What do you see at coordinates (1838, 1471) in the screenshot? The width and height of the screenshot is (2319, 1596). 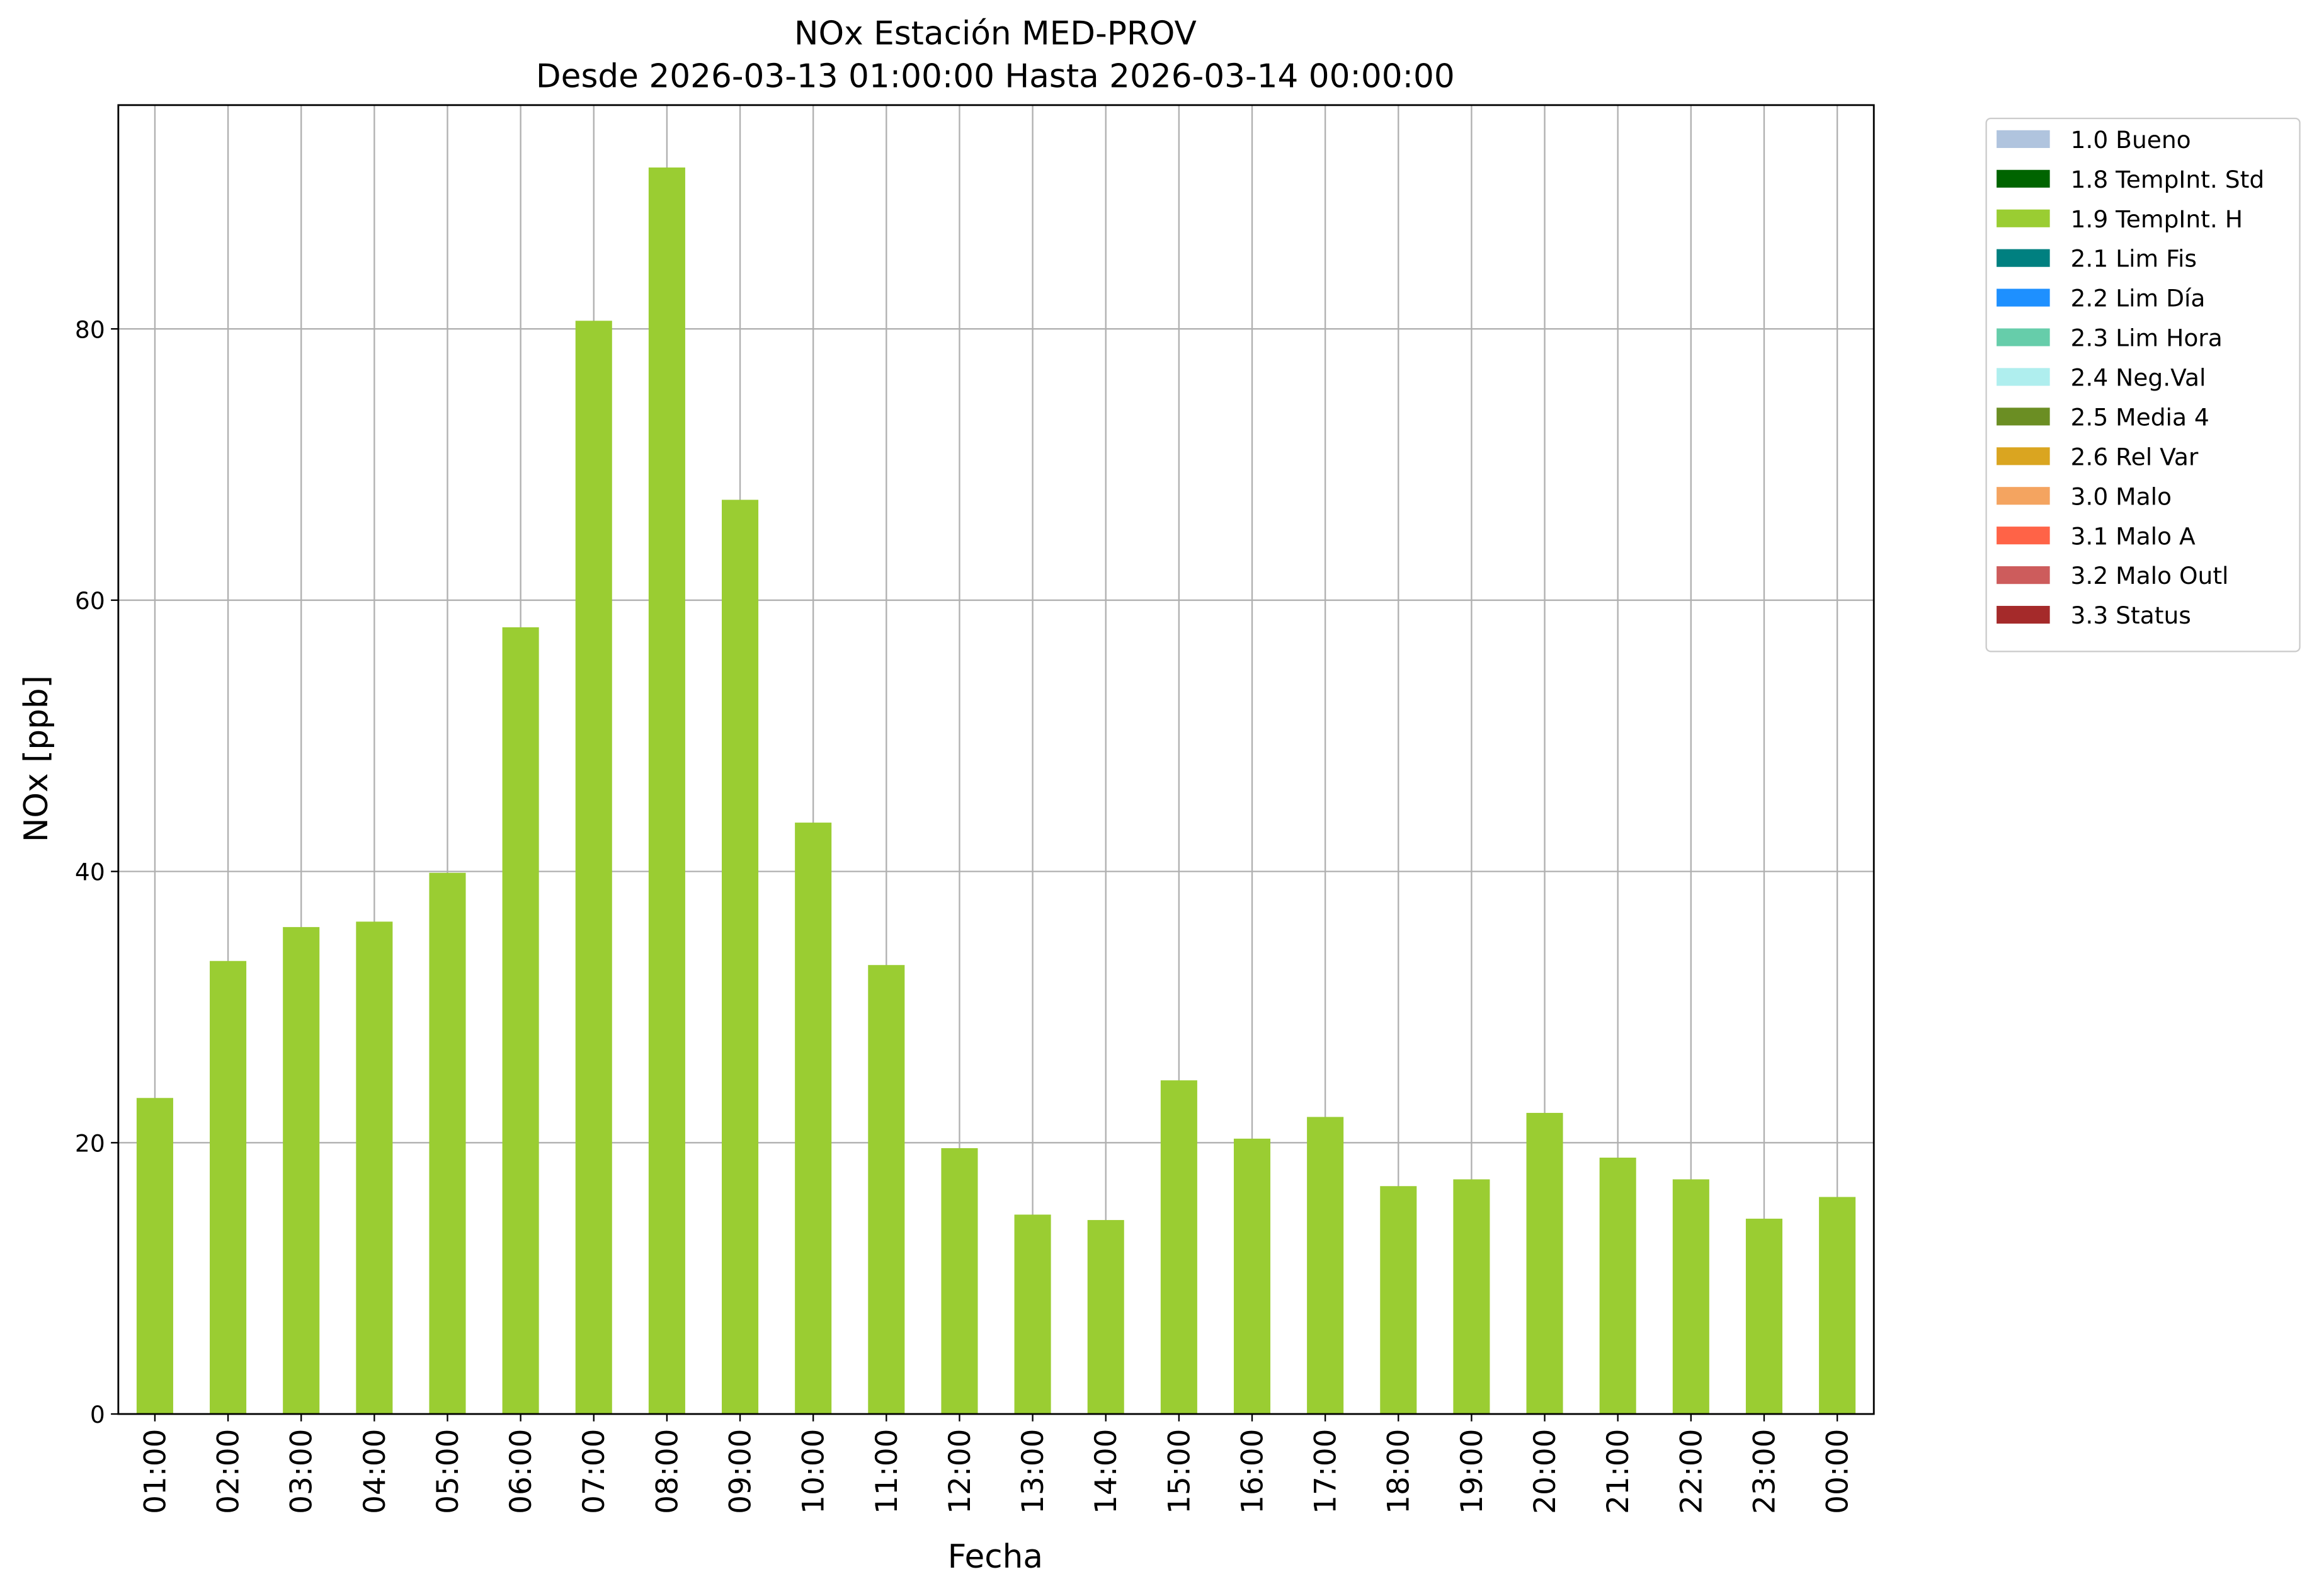 I see `x-tick-label: 00:00` at bounding box center [1838, 1471].